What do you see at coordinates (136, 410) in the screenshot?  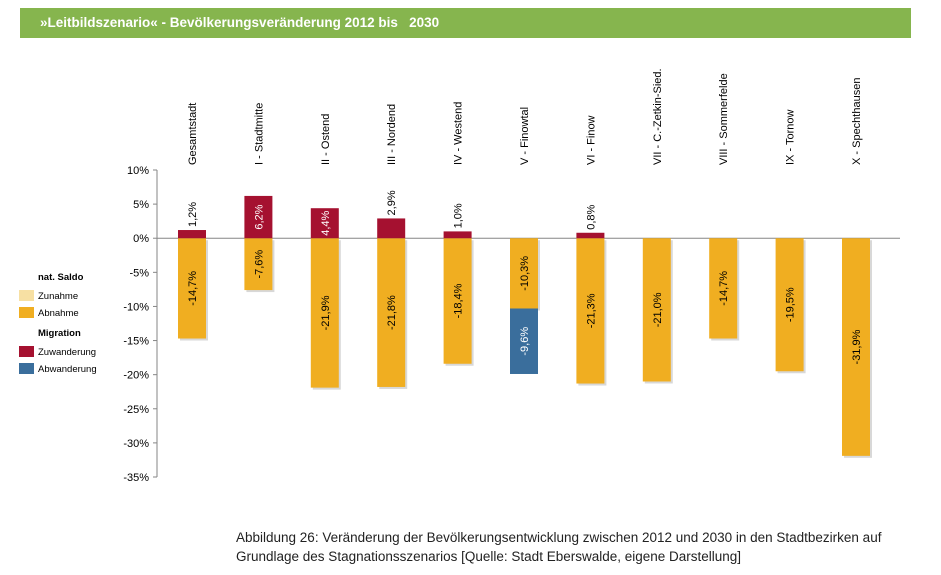 I see `y-tick-label: -25%` at bounding box center [136, 410].